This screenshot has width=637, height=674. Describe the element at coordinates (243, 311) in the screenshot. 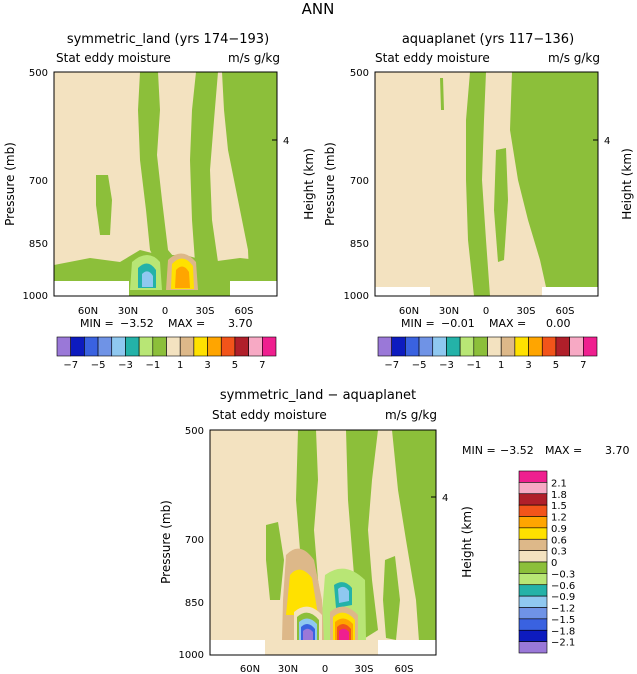

I see `panel-a-xtick-60s: 60S` at that location.